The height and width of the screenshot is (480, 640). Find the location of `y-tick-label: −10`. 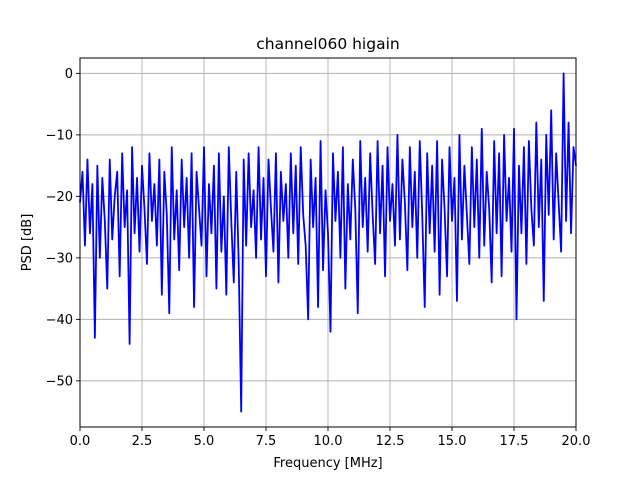

y-tick-label: −10 is located at coordinates (59, 135).